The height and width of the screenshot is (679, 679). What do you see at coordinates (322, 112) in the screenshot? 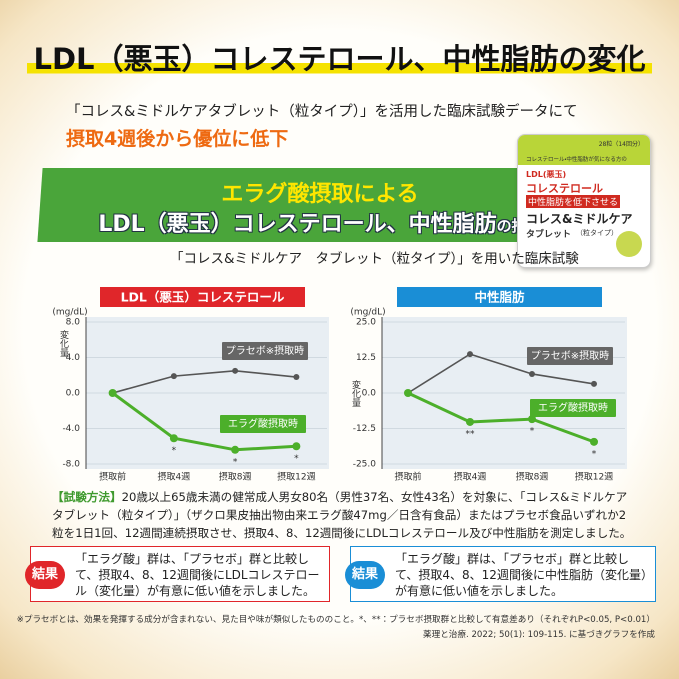
I see `lead-text: 「コレス&ミドルケアタブレット（粒タイプ）」を活用した臨床試験データにて` at bounding box center [322, 112].